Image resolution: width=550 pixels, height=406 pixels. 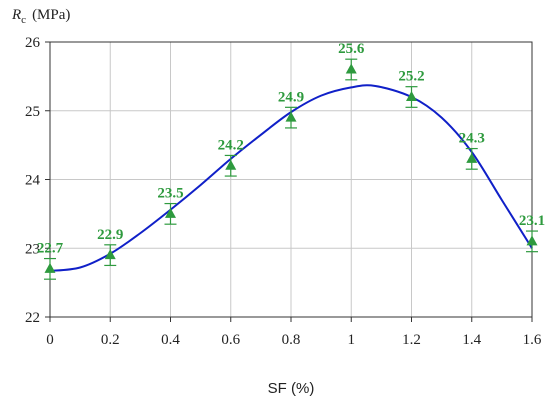 What do you see at coordinates (33, 43) in the screenshot?
I see `y-tick-label: 26` at bounding box center [33, 43].